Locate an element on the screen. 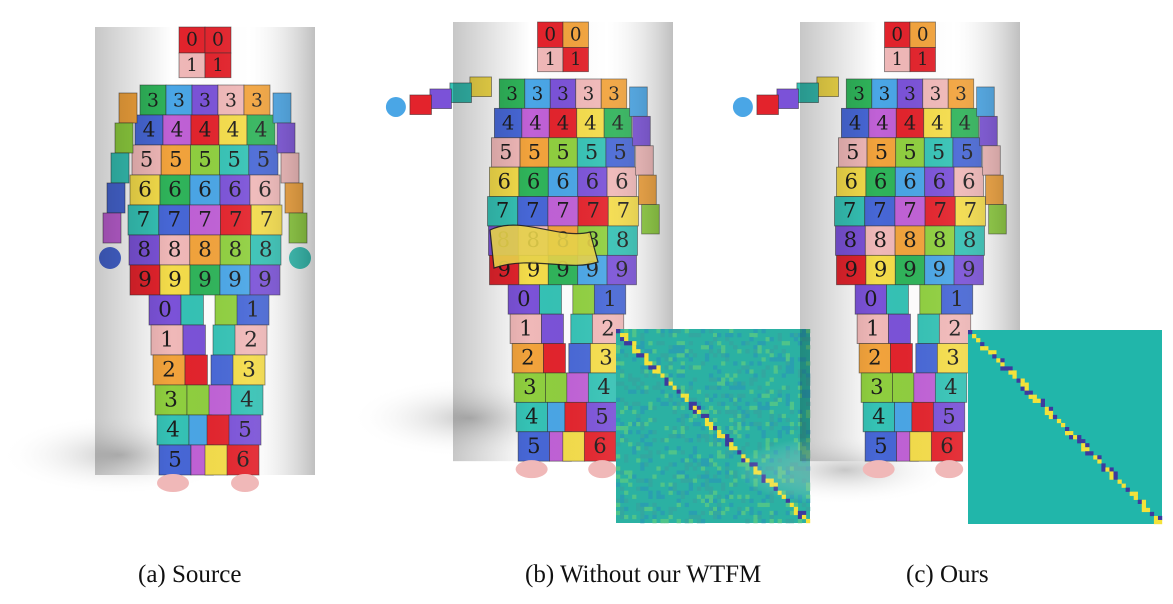  caption-source: (a) Source is located at coordinates (190, 574).